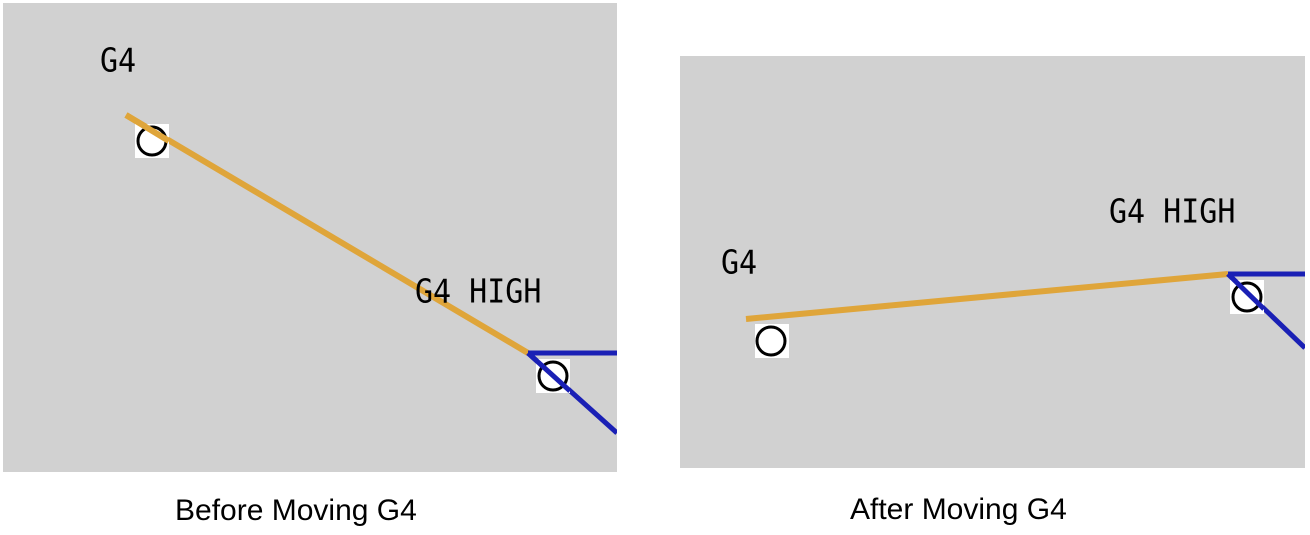  What do you see at coordinates (1247, 297) in the screenshot?
I see `g4-high-point-marker` at bounding box center [1247, 297].